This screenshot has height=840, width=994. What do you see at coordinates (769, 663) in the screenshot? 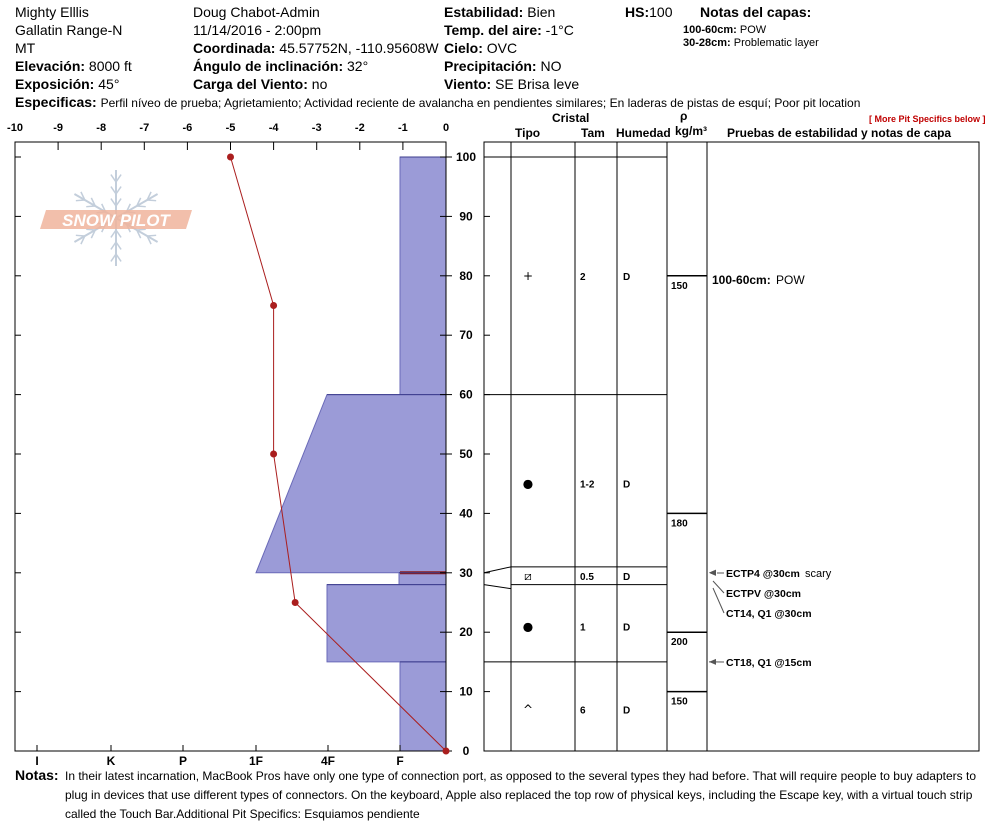
I see `stability-test-result: CT18, Q1 @15cm` at bounding box center [769, 663].